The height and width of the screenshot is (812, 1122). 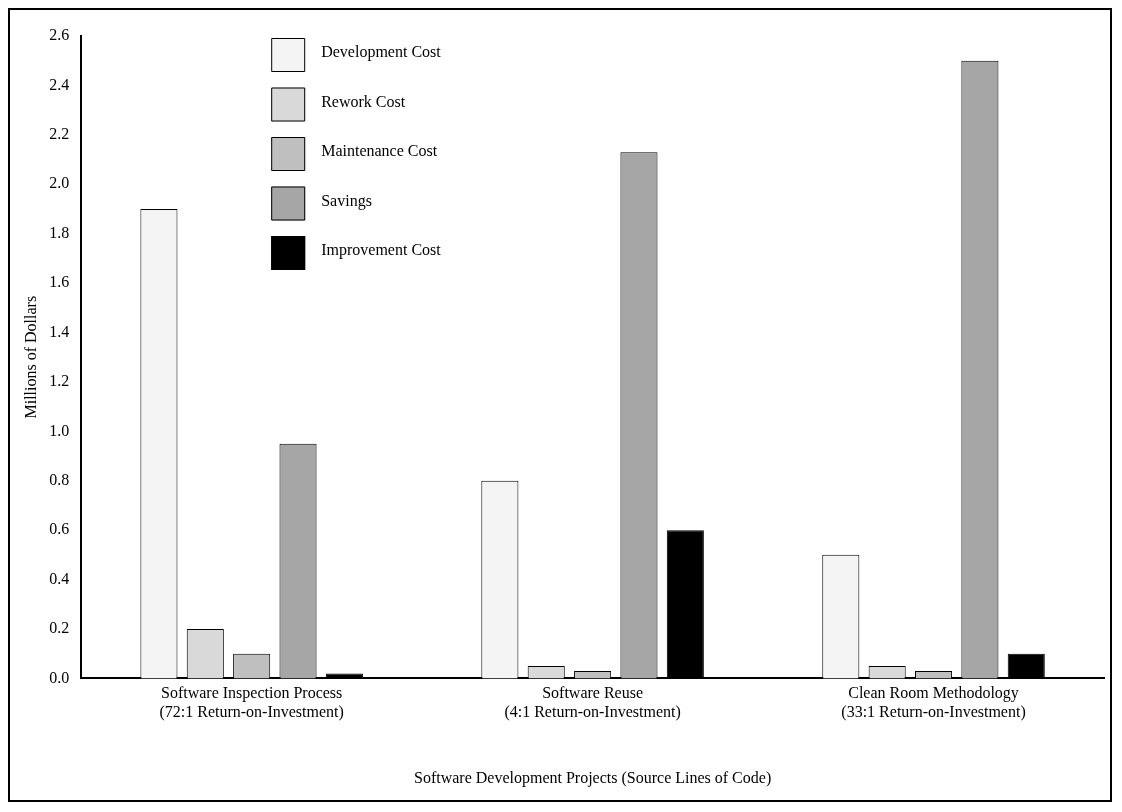 I want to click on legend-label: Development Cost, so click(x=381, y=52).